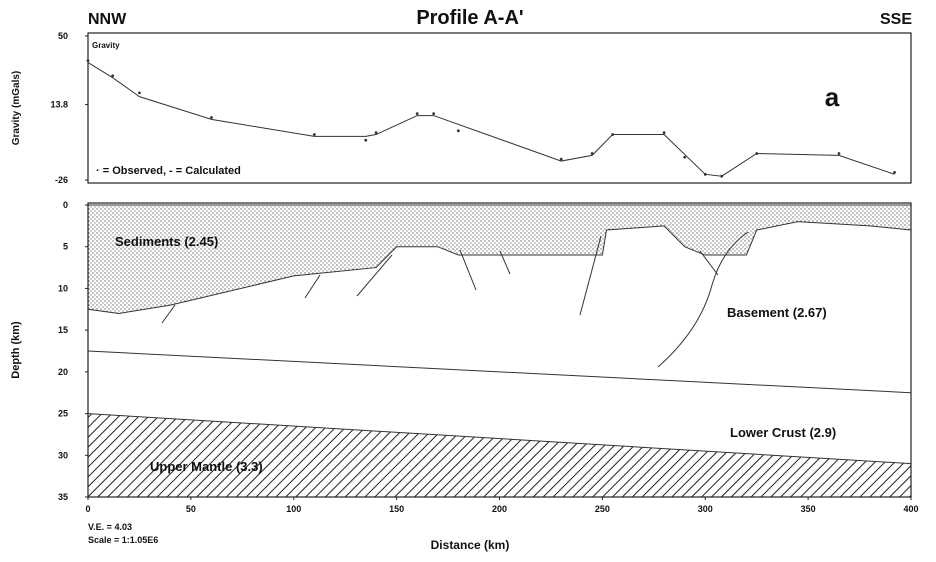 The image size is (936, 562). Describe the element at coordinates (705, 509) in the screenshot. I see `x-tick-label: 300` at that location.